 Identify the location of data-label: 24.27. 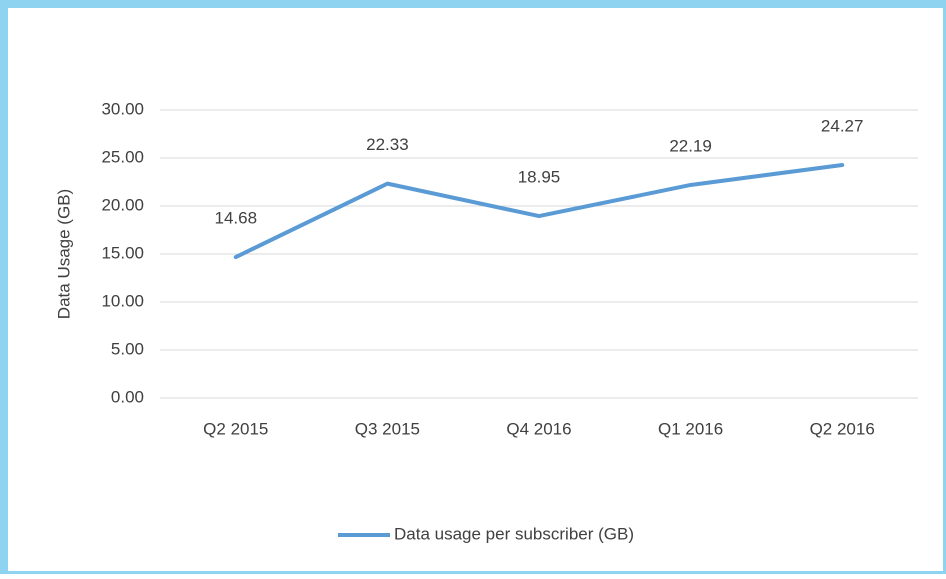
(842, 125).